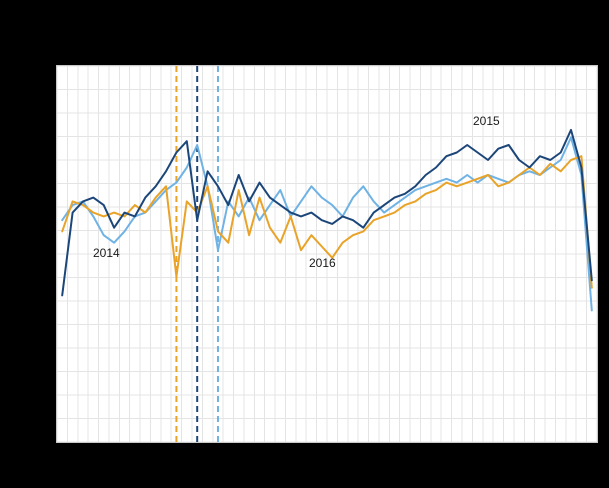 This screenshot has height=488, width=609. Describe the element at coordinates (322, 263) in the screenshot. I see `series-label-2016: 2016` at that location.